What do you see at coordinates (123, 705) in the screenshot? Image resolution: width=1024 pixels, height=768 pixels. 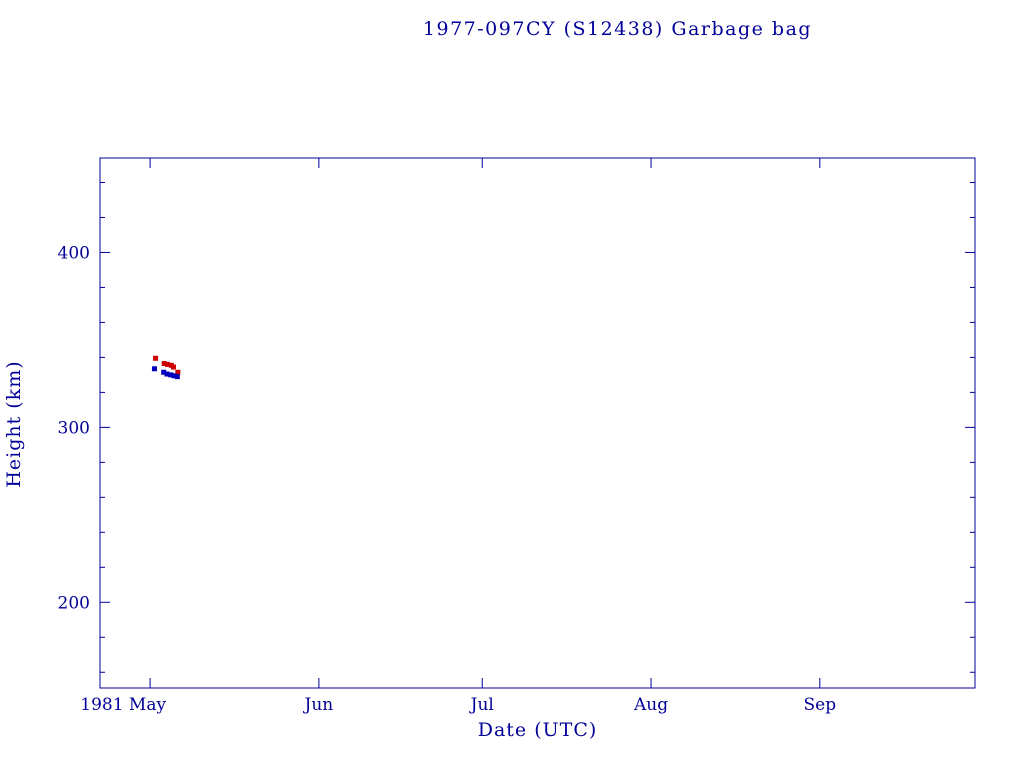 I see `x-tick-label: 1981 May` at bounding box center [123, 705].